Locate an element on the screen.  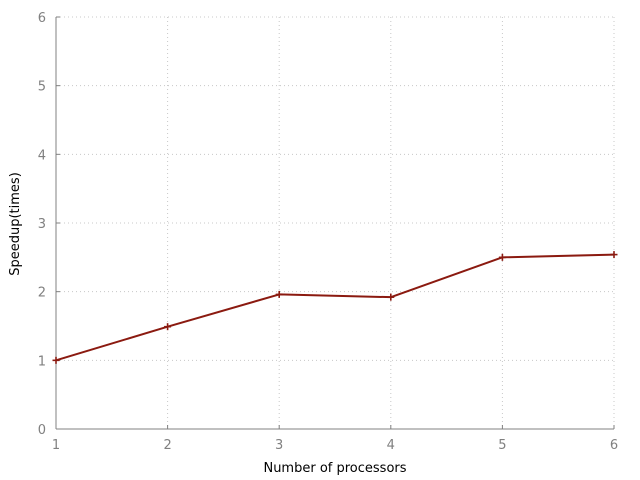
x-tick-label: 6 is located at coordinates (614, 445).